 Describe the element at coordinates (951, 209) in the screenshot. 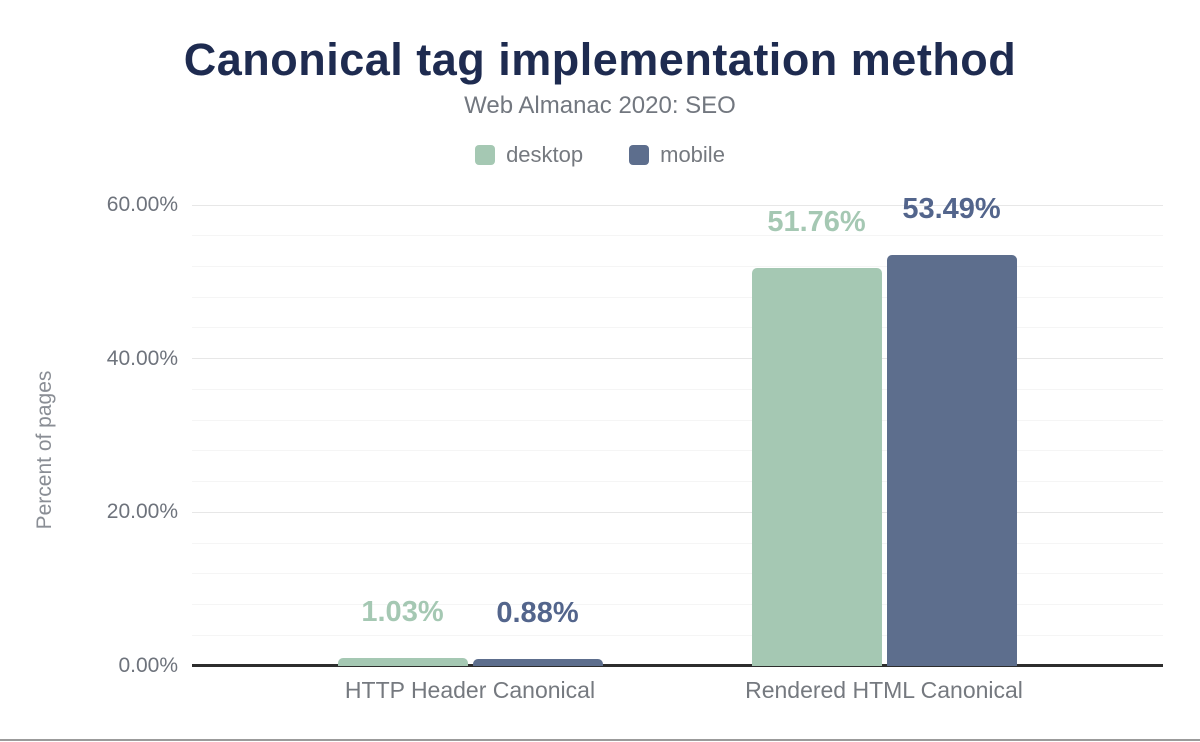

I see `bar-value-label-mobile: 53.49%` at that location.